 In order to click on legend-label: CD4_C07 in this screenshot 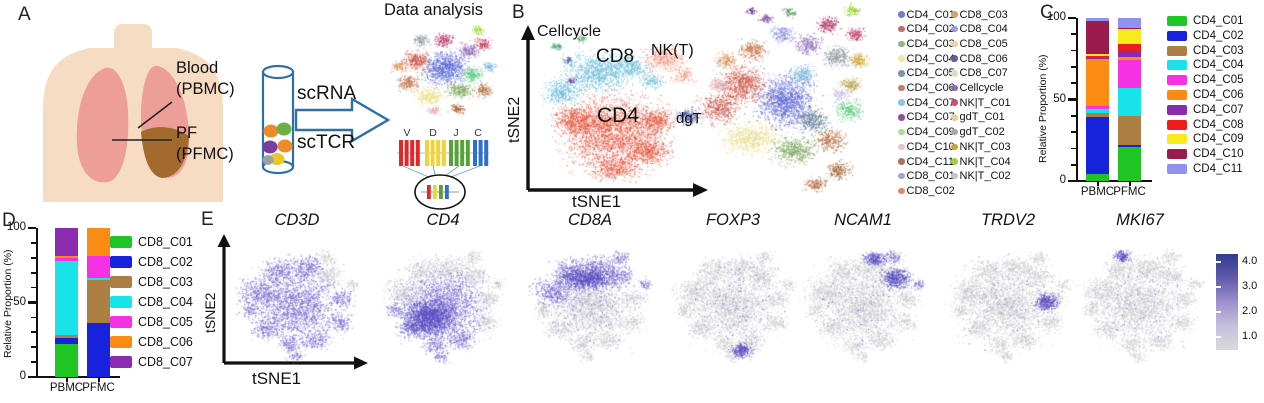, I will do `click(1218, 109)`.